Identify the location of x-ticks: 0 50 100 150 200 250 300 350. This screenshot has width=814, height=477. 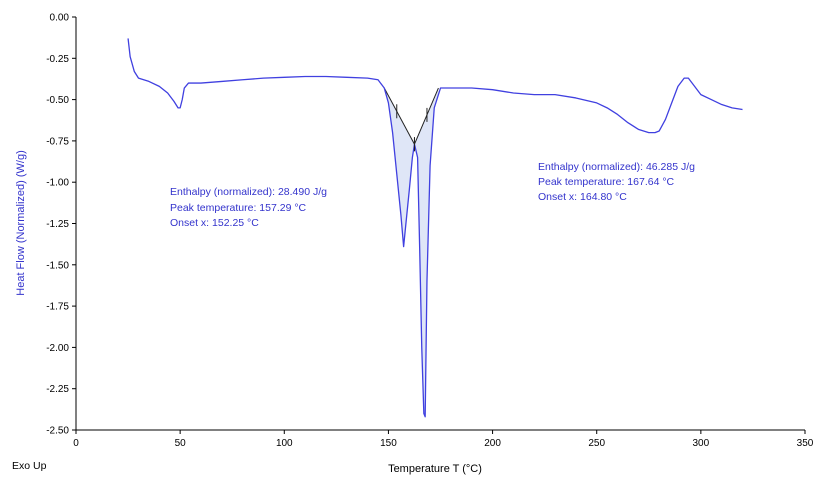
(443, 439).